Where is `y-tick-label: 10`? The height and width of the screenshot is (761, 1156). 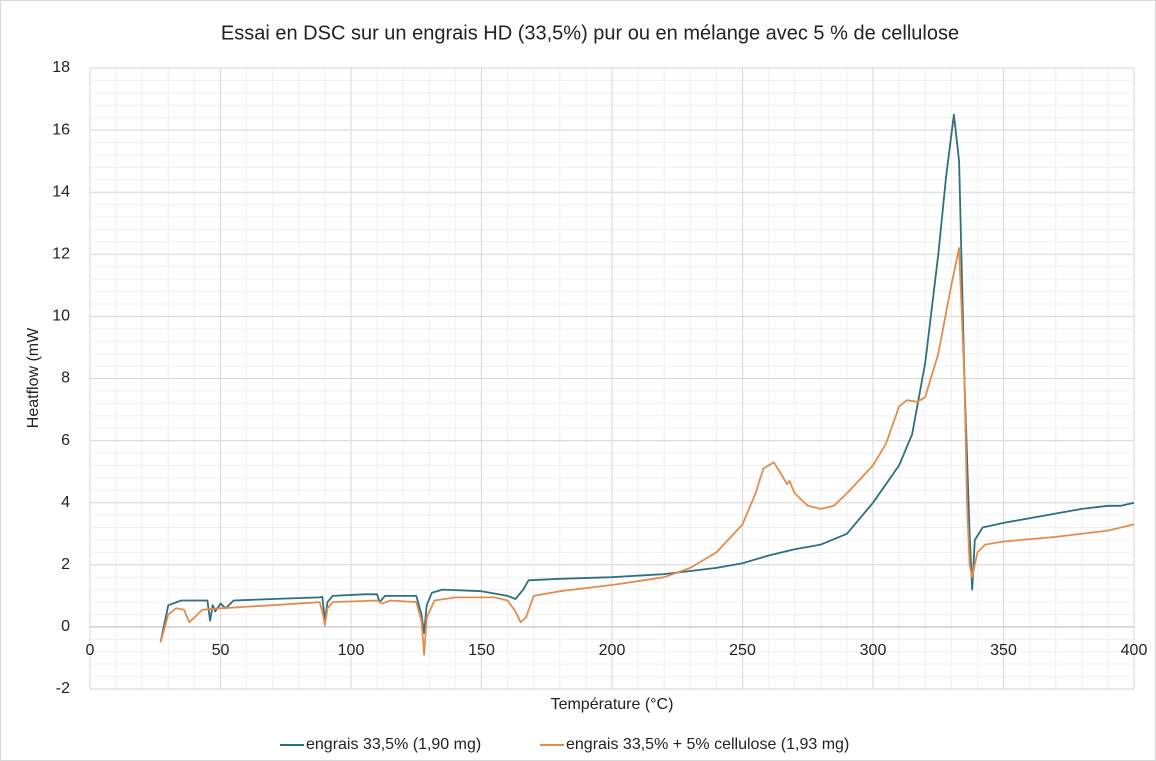 y-tick-label: 10 is located at coordinates (61, 316).